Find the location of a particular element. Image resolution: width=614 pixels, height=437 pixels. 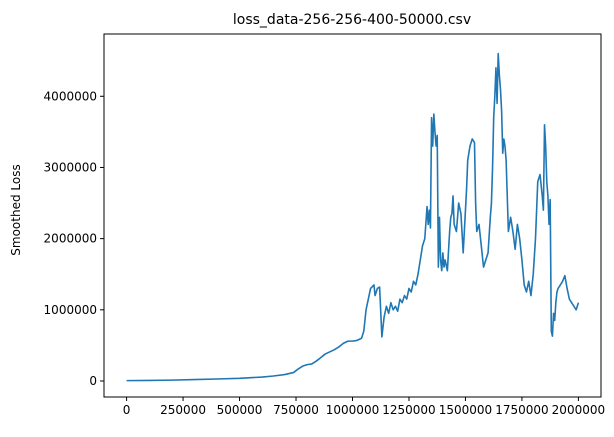

chart-title: loss_data-256-256-400-50000.csv is located at coordinates (352, 20).